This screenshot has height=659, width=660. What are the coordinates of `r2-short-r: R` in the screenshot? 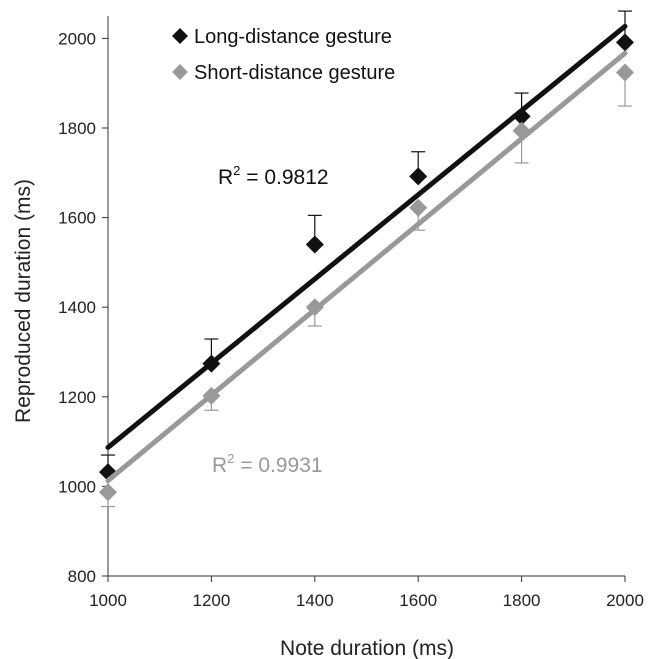 It's located at (219, 465).